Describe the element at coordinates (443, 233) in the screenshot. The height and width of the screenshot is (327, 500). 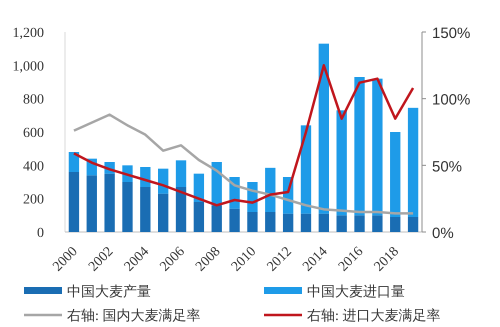
I see `y2-tick-label: 0%` at that location.